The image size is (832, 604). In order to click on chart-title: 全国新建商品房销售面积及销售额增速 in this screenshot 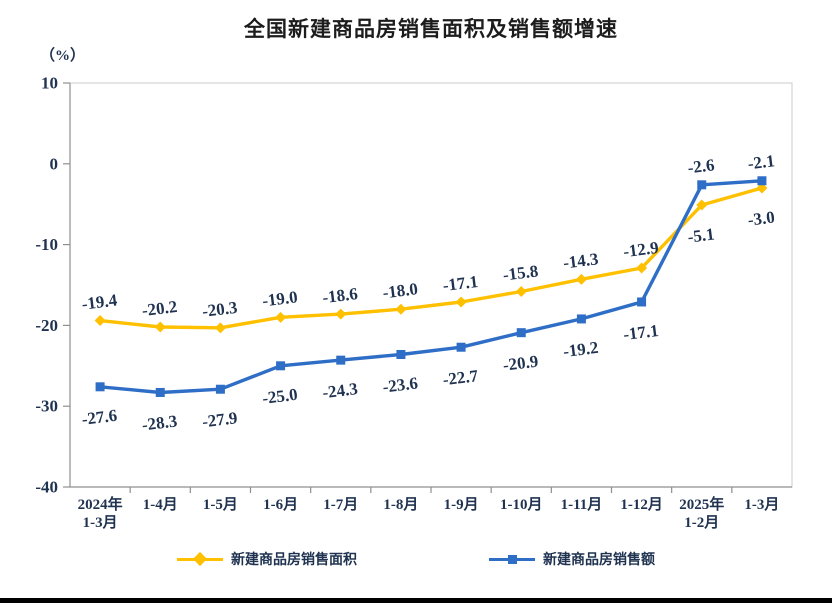, I will do `click(431, 29)`.